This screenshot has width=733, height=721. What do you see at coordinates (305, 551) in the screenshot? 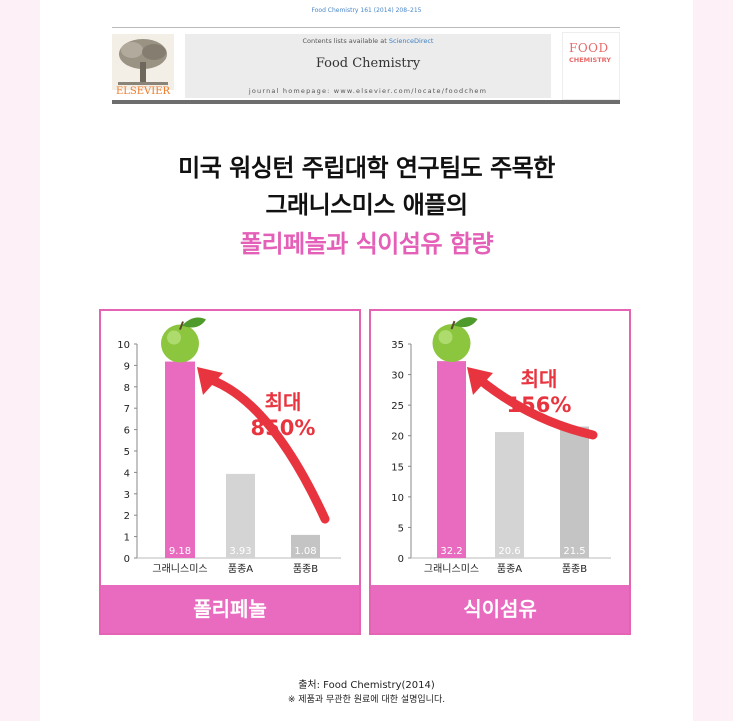
I see `bar-value-label: 1.08` at bounding box center [305, 551].